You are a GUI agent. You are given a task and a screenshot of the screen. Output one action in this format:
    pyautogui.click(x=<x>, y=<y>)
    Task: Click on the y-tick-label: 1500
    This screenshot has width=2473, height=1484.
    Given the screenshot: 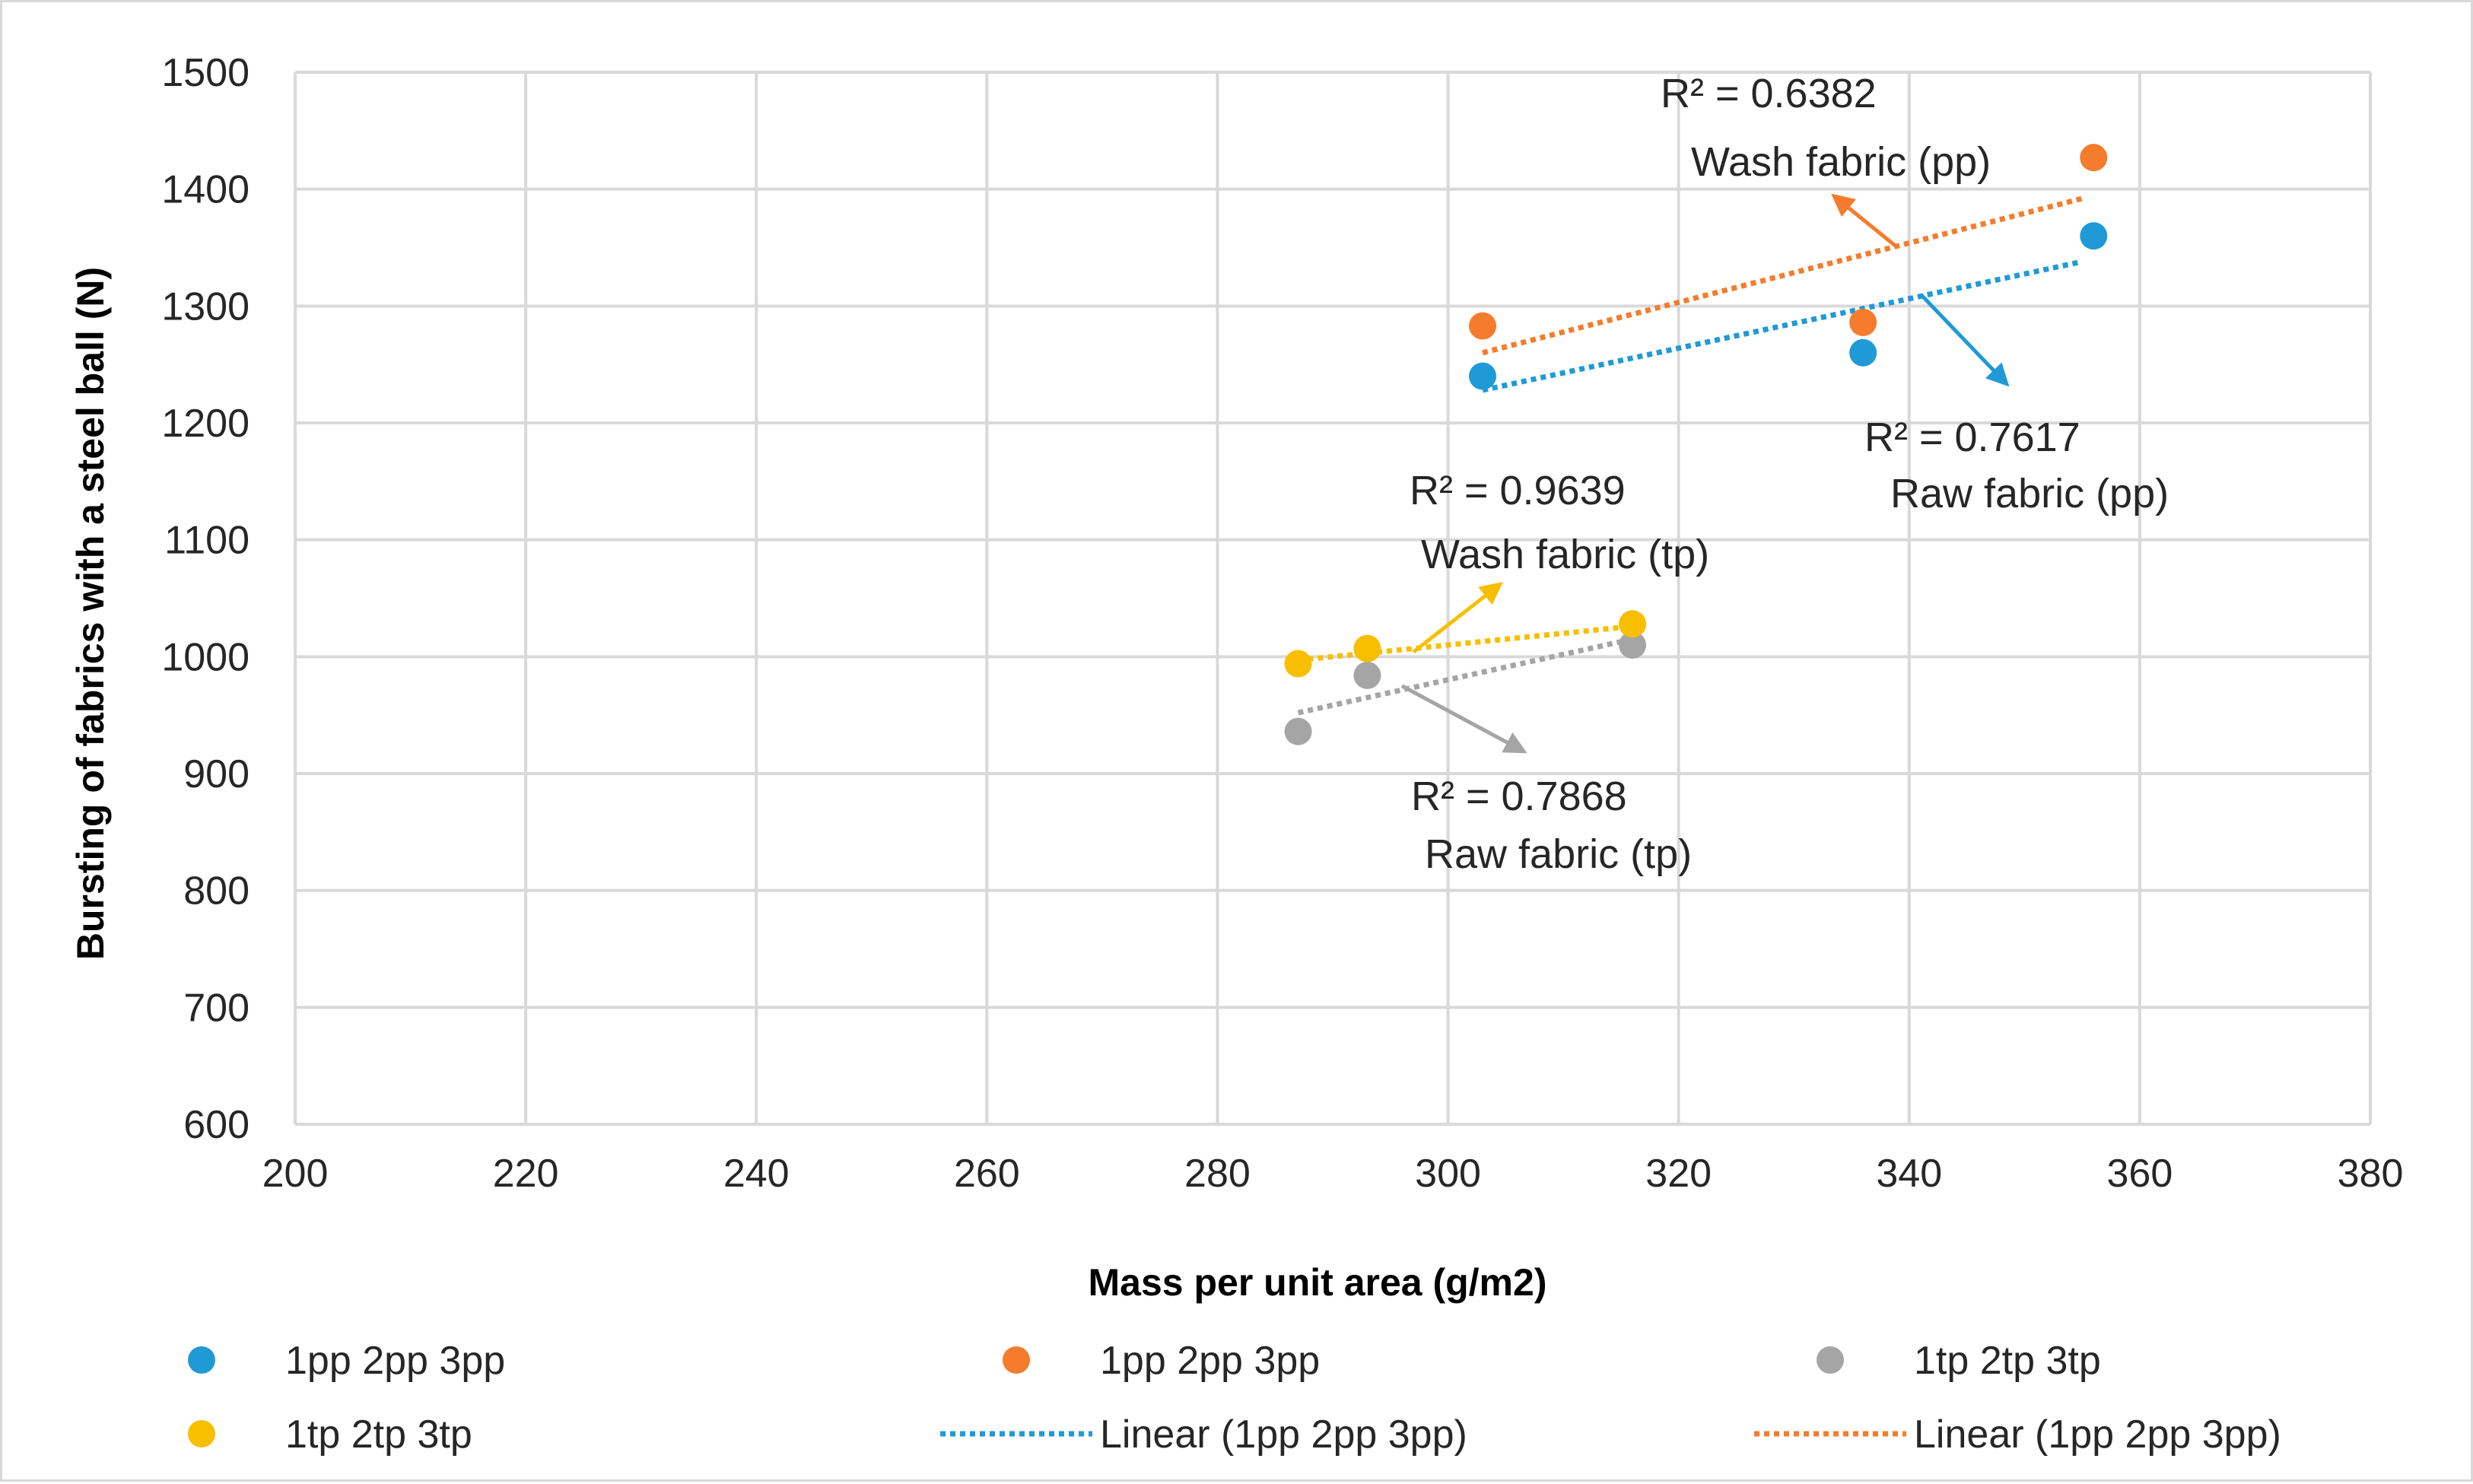 What is the action you would take?
    pyautogui.click(x=205, y=73)
    